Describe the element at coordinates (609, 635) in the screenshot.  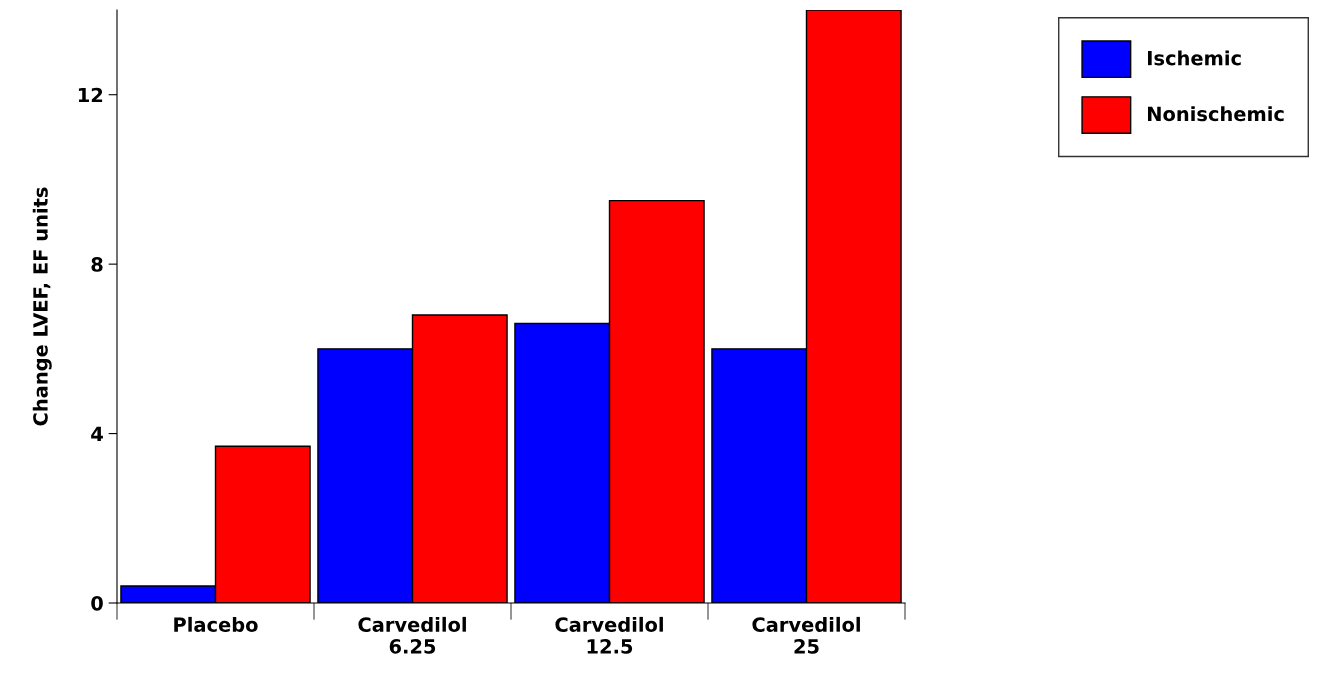
I see `x-tick-label: Carvedilol 12.5` at that location.